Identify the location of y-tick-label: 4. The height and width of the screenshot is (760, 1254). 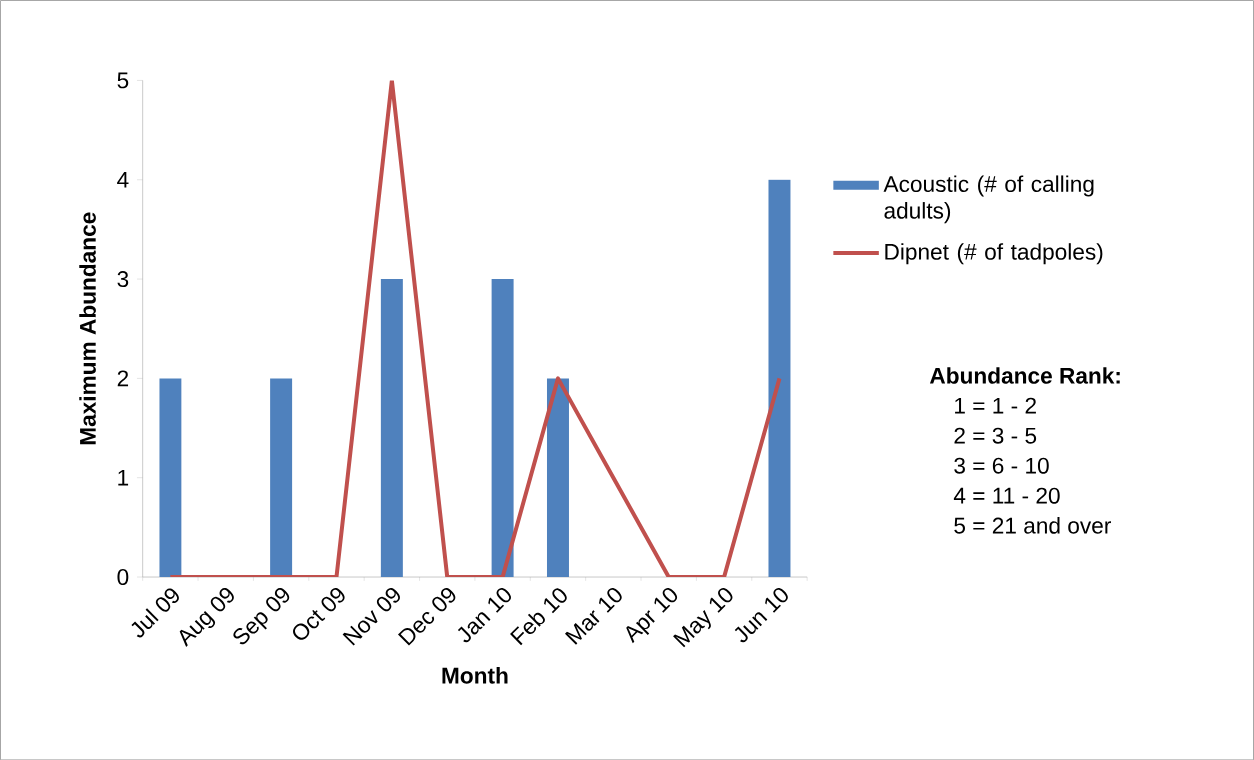
(123, 179).